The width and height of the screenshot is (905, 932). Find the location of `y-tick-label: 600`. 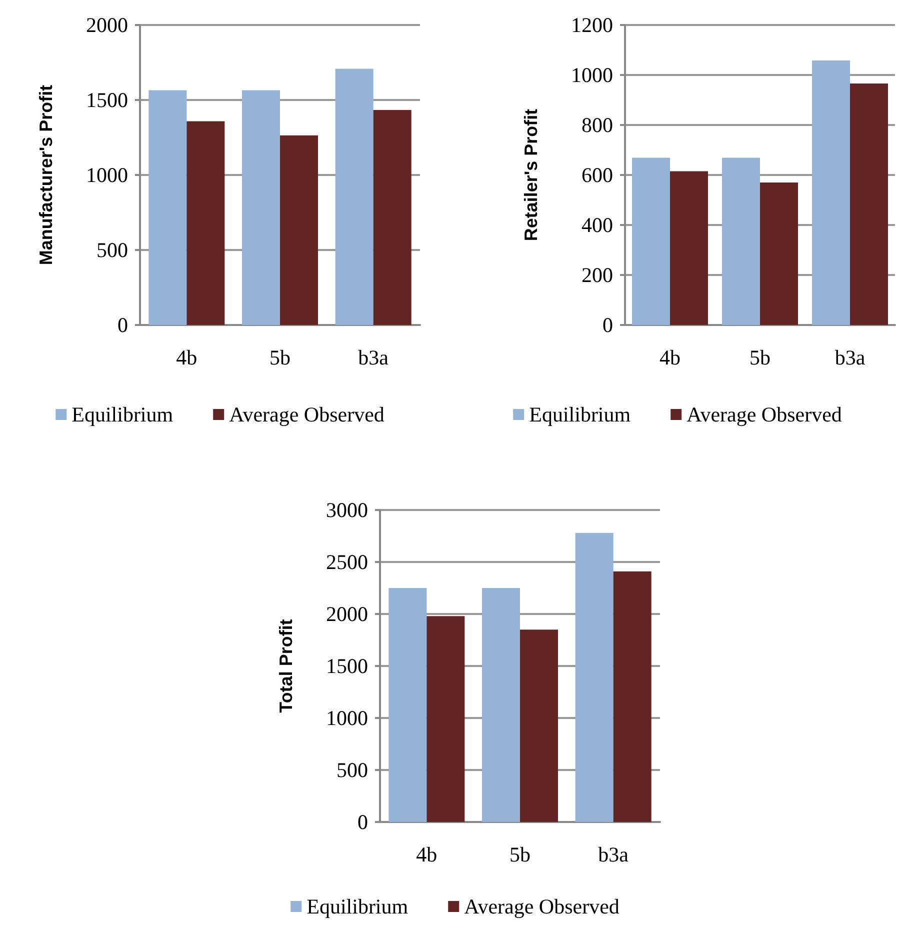

y-tick-label: 600 is located at coordinates (597, 175).